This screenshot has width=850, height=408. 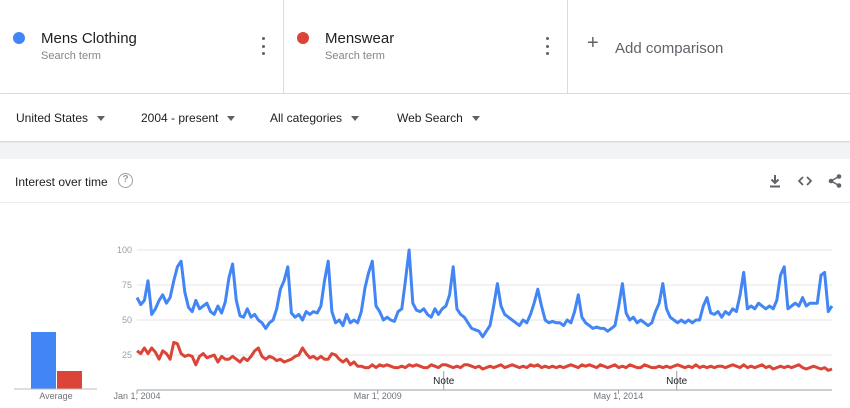 What do you see at coordinates (180, 118) in the screenshot?
I see `time-range-label: 2004 - present` at bounding box center [180, 118].